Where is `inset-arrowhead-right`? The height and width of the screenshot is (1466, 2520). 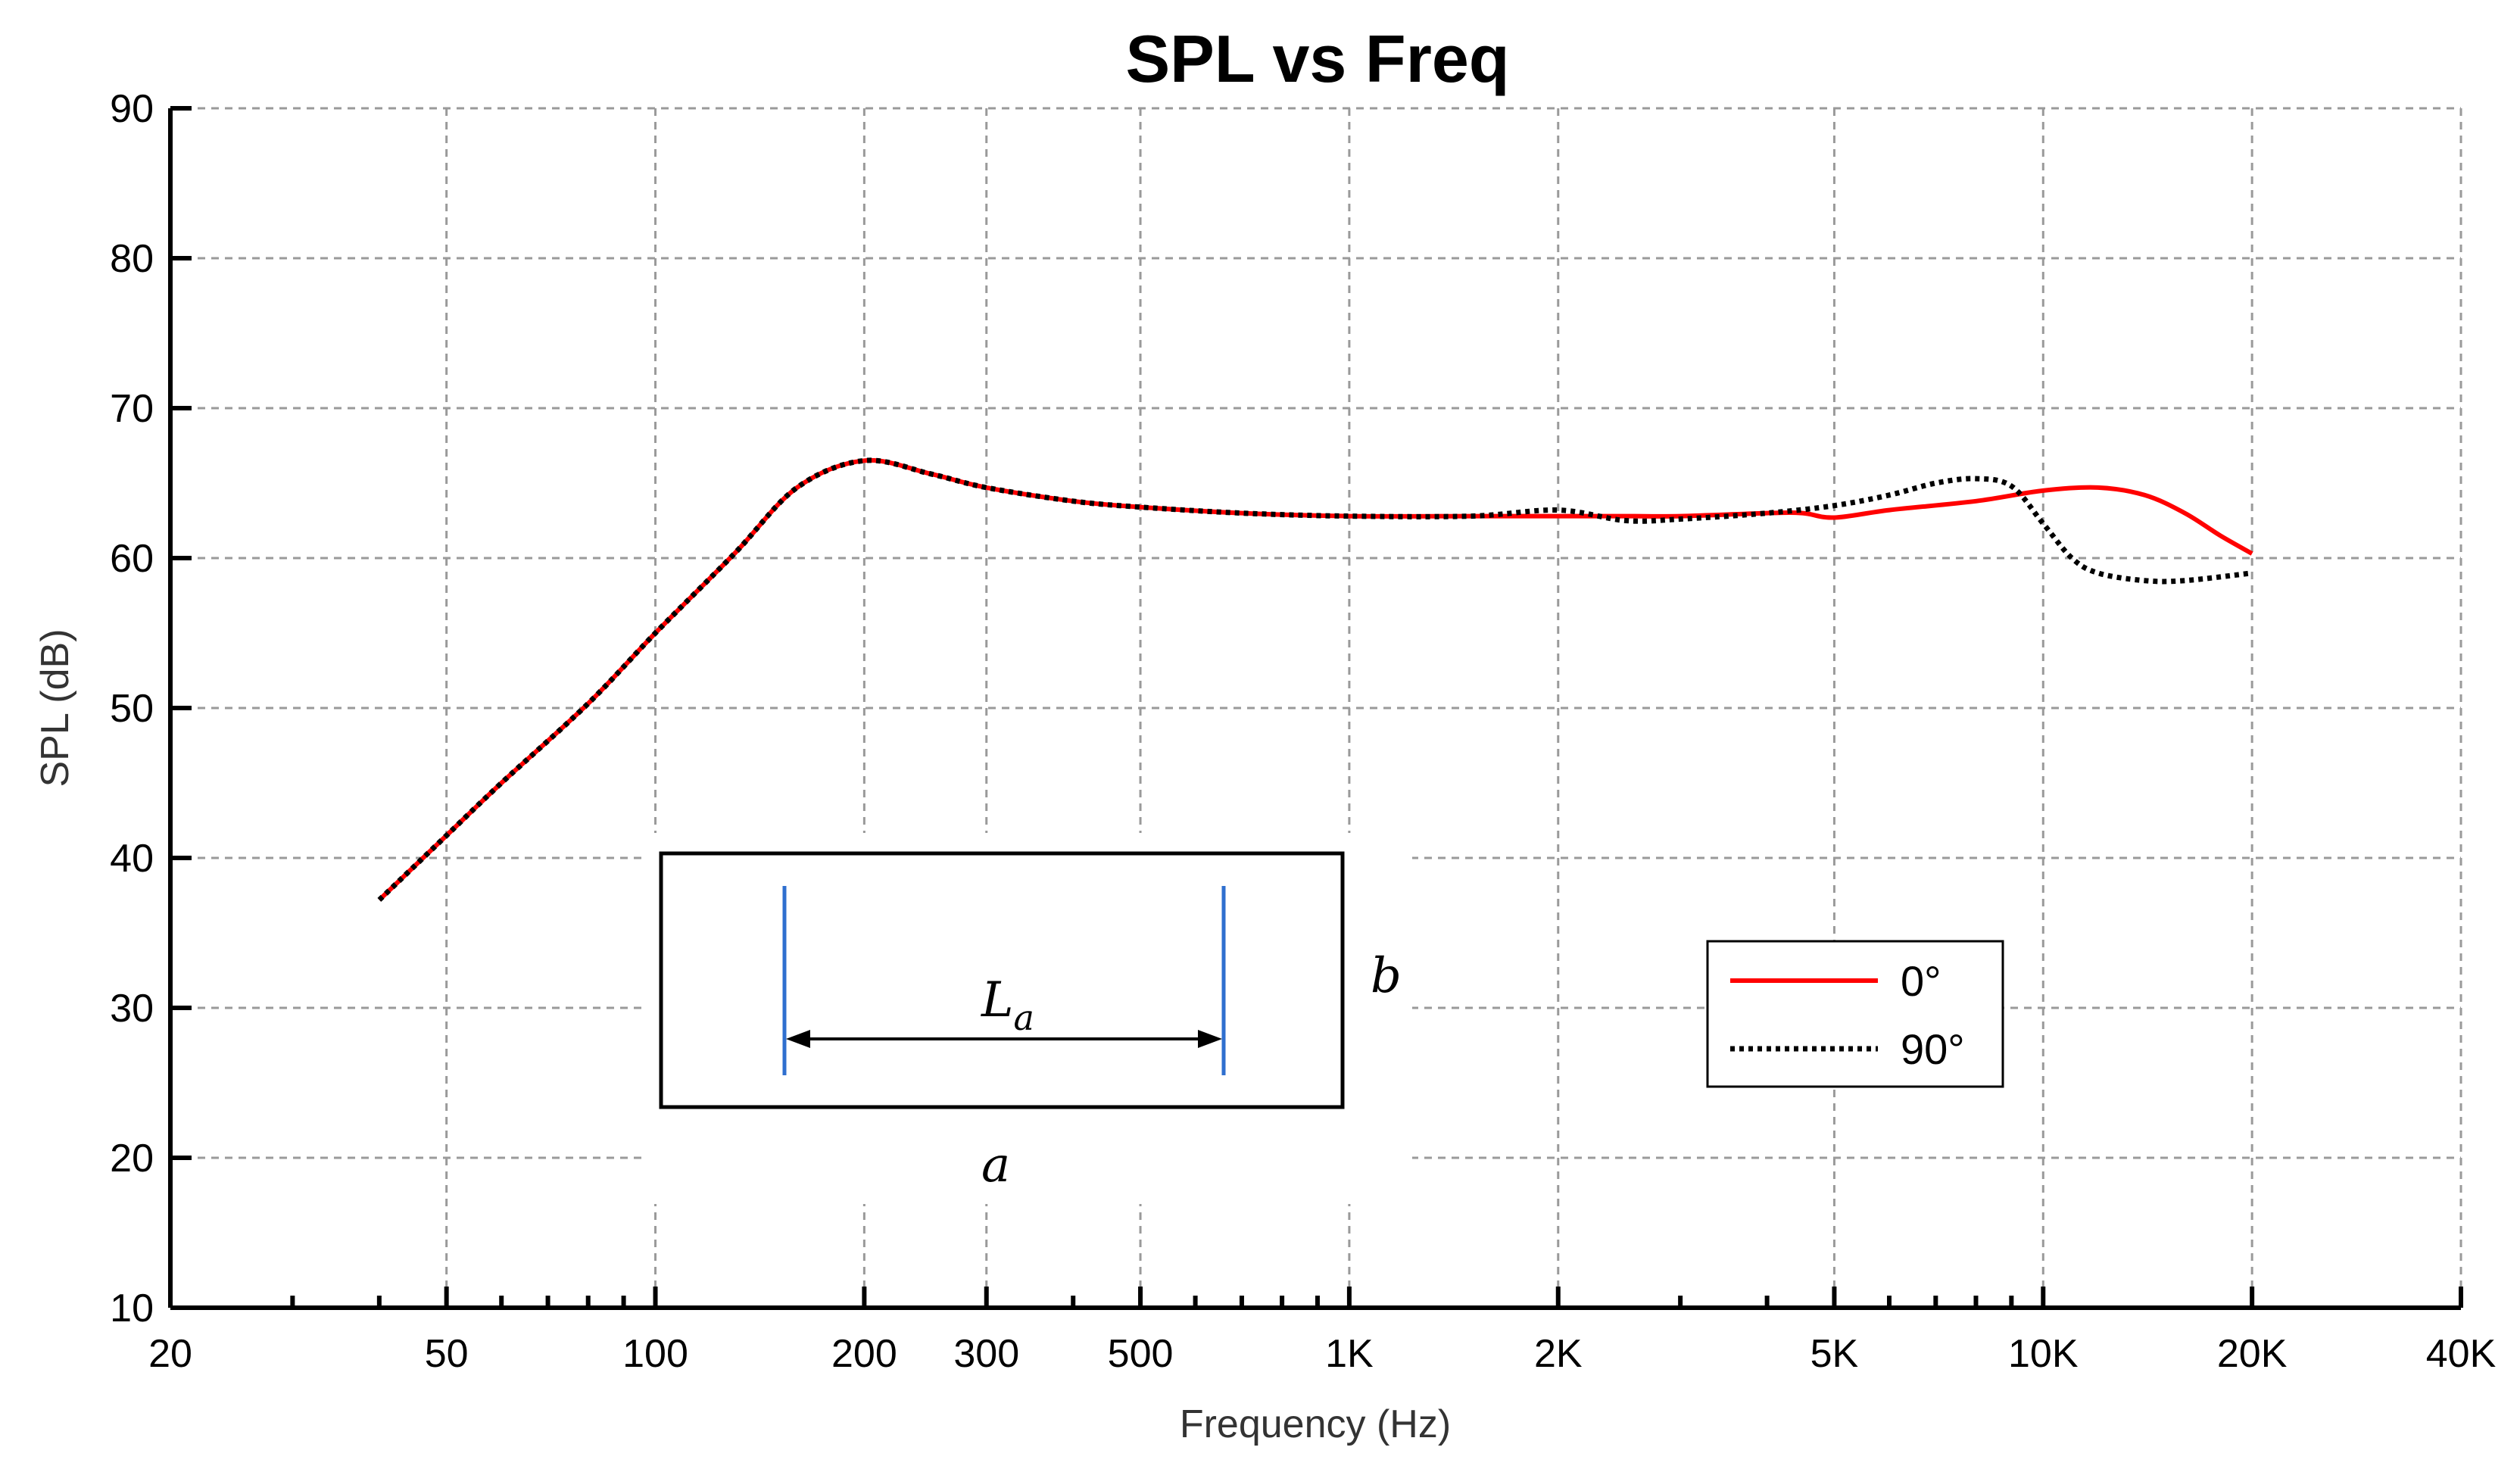
inset-arrowhead-right is located at coordinates (1210, 1039).